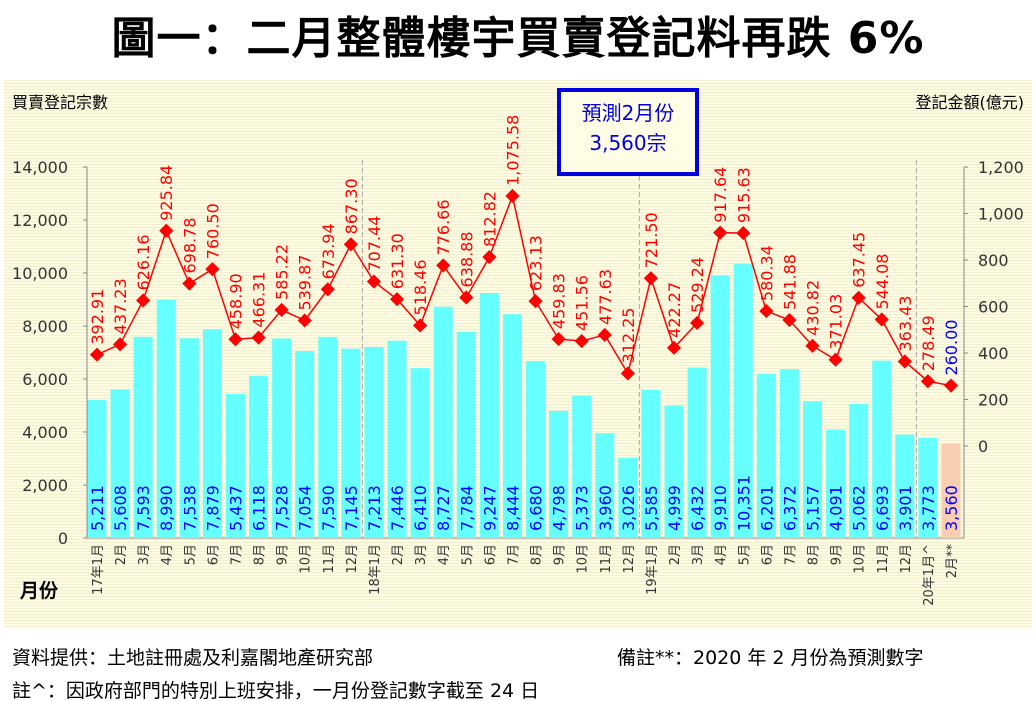  What do you see at coordinates (420, 287) in the screenshot?
I see `line-value-label: 518.46` at bounding box center [420, 287].